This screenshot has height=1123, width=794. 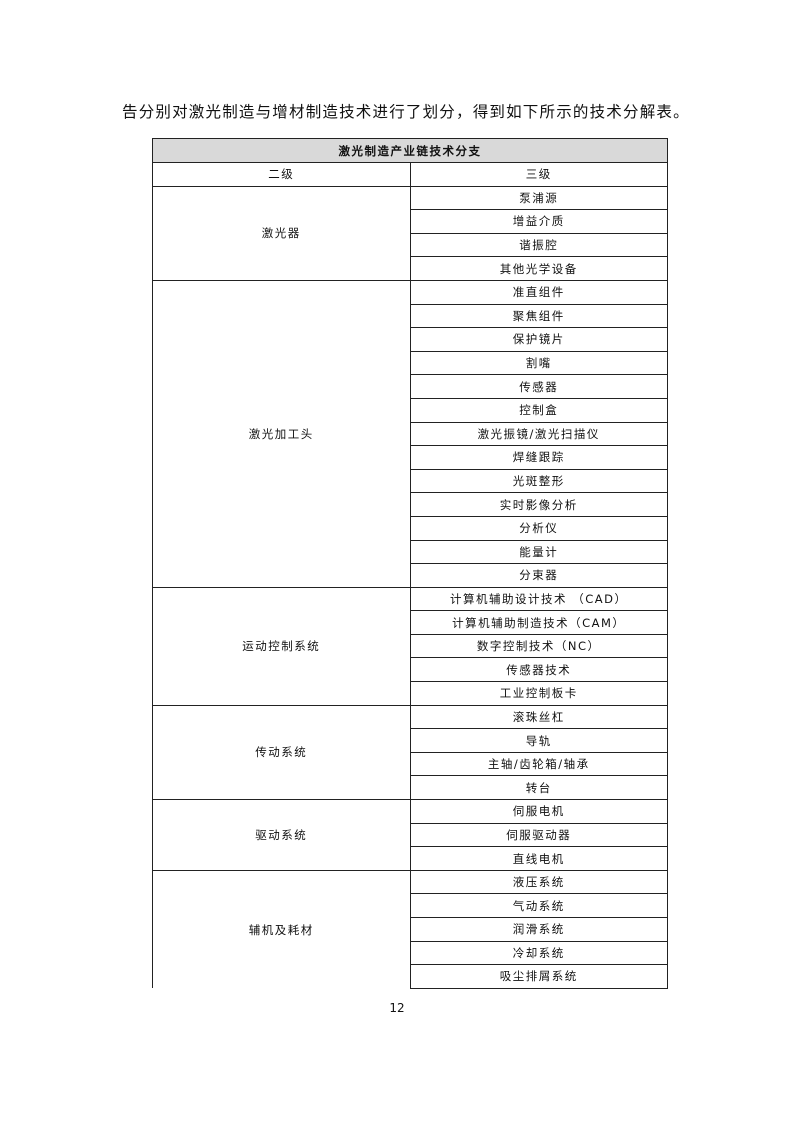 What do you see at coordinates (538, 174) in the screenshot?
I see `header-level-3: 三级` at bounding box center [538, 174].